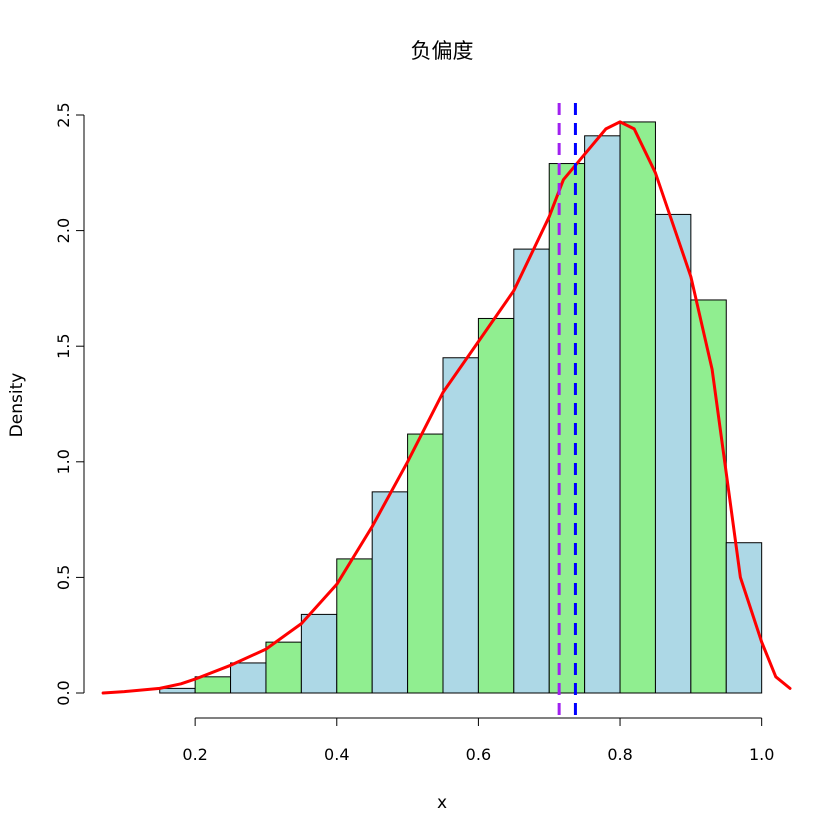 The image size is (840, 840). I want to click on x-tick-label-0: 0.2, so click(194, 754).